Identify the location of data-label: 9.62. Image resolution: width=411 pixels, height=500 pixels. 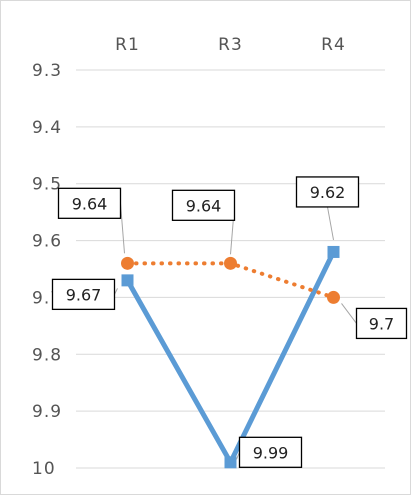
(328, 192).